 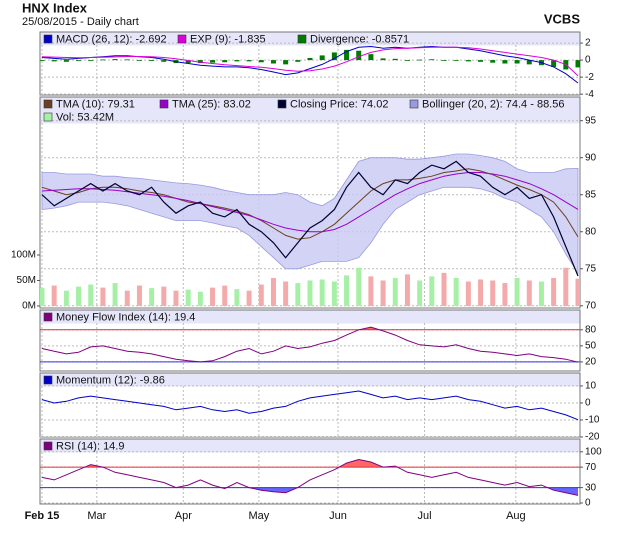 I want to click on brand: VCBS, so click(x=562, y=18).